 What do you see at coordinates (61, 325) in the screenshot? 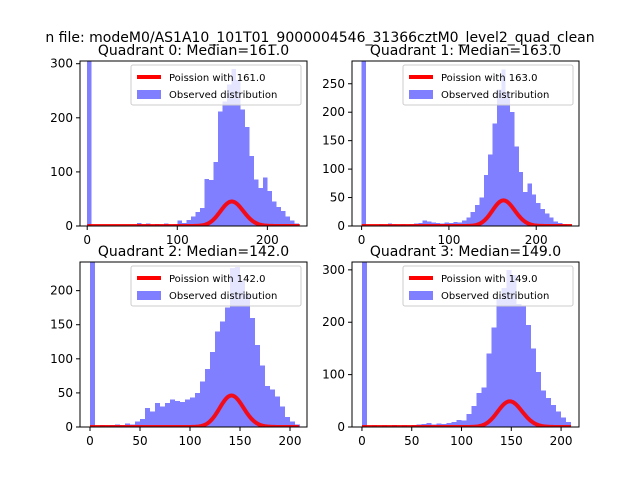
I see `y-tick-label: 150` at bounding box center [61, 325].